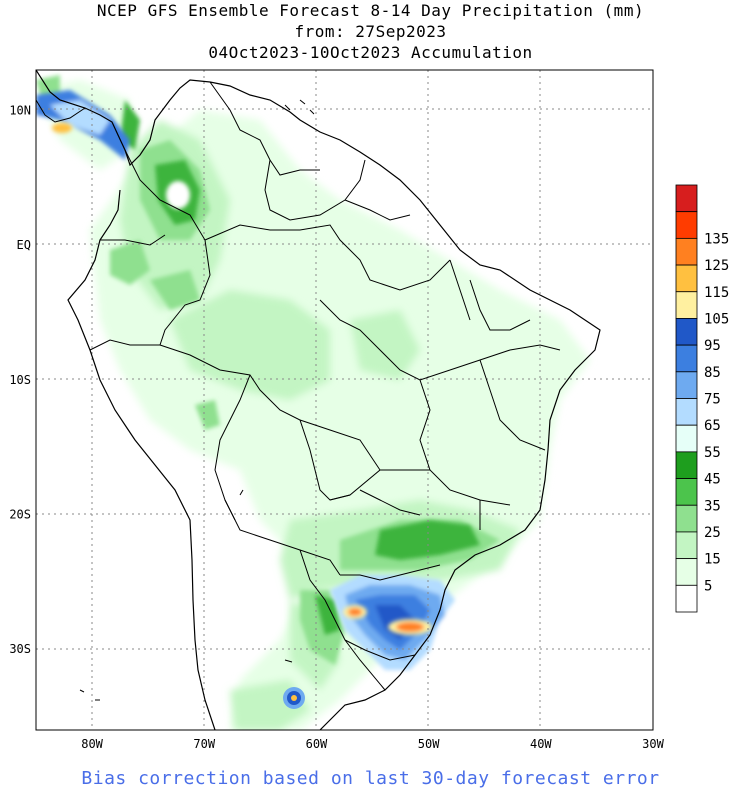  I want to click on lon-label-60W: 60W, so click(317, 744).